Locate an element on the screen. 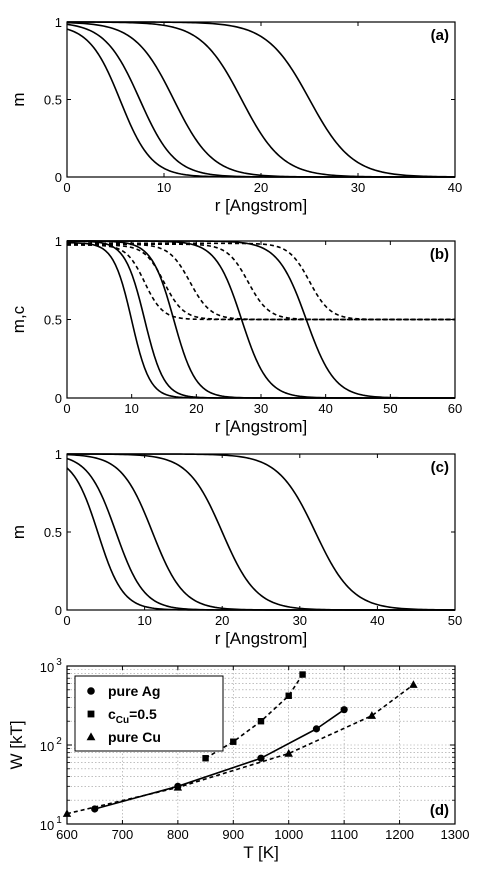 This screenshot has width=493, height=885. y-axis-label: m,c is located at coordinates (18, 319).